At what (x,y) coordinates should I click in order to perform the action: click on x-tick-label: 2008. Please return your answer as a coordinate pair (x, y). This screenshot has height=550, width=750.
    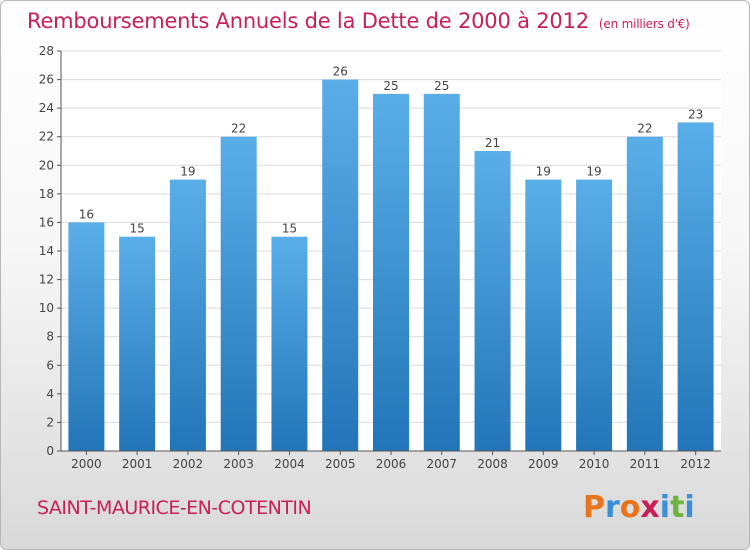
    Looking at the image, I should click on (492, 464).